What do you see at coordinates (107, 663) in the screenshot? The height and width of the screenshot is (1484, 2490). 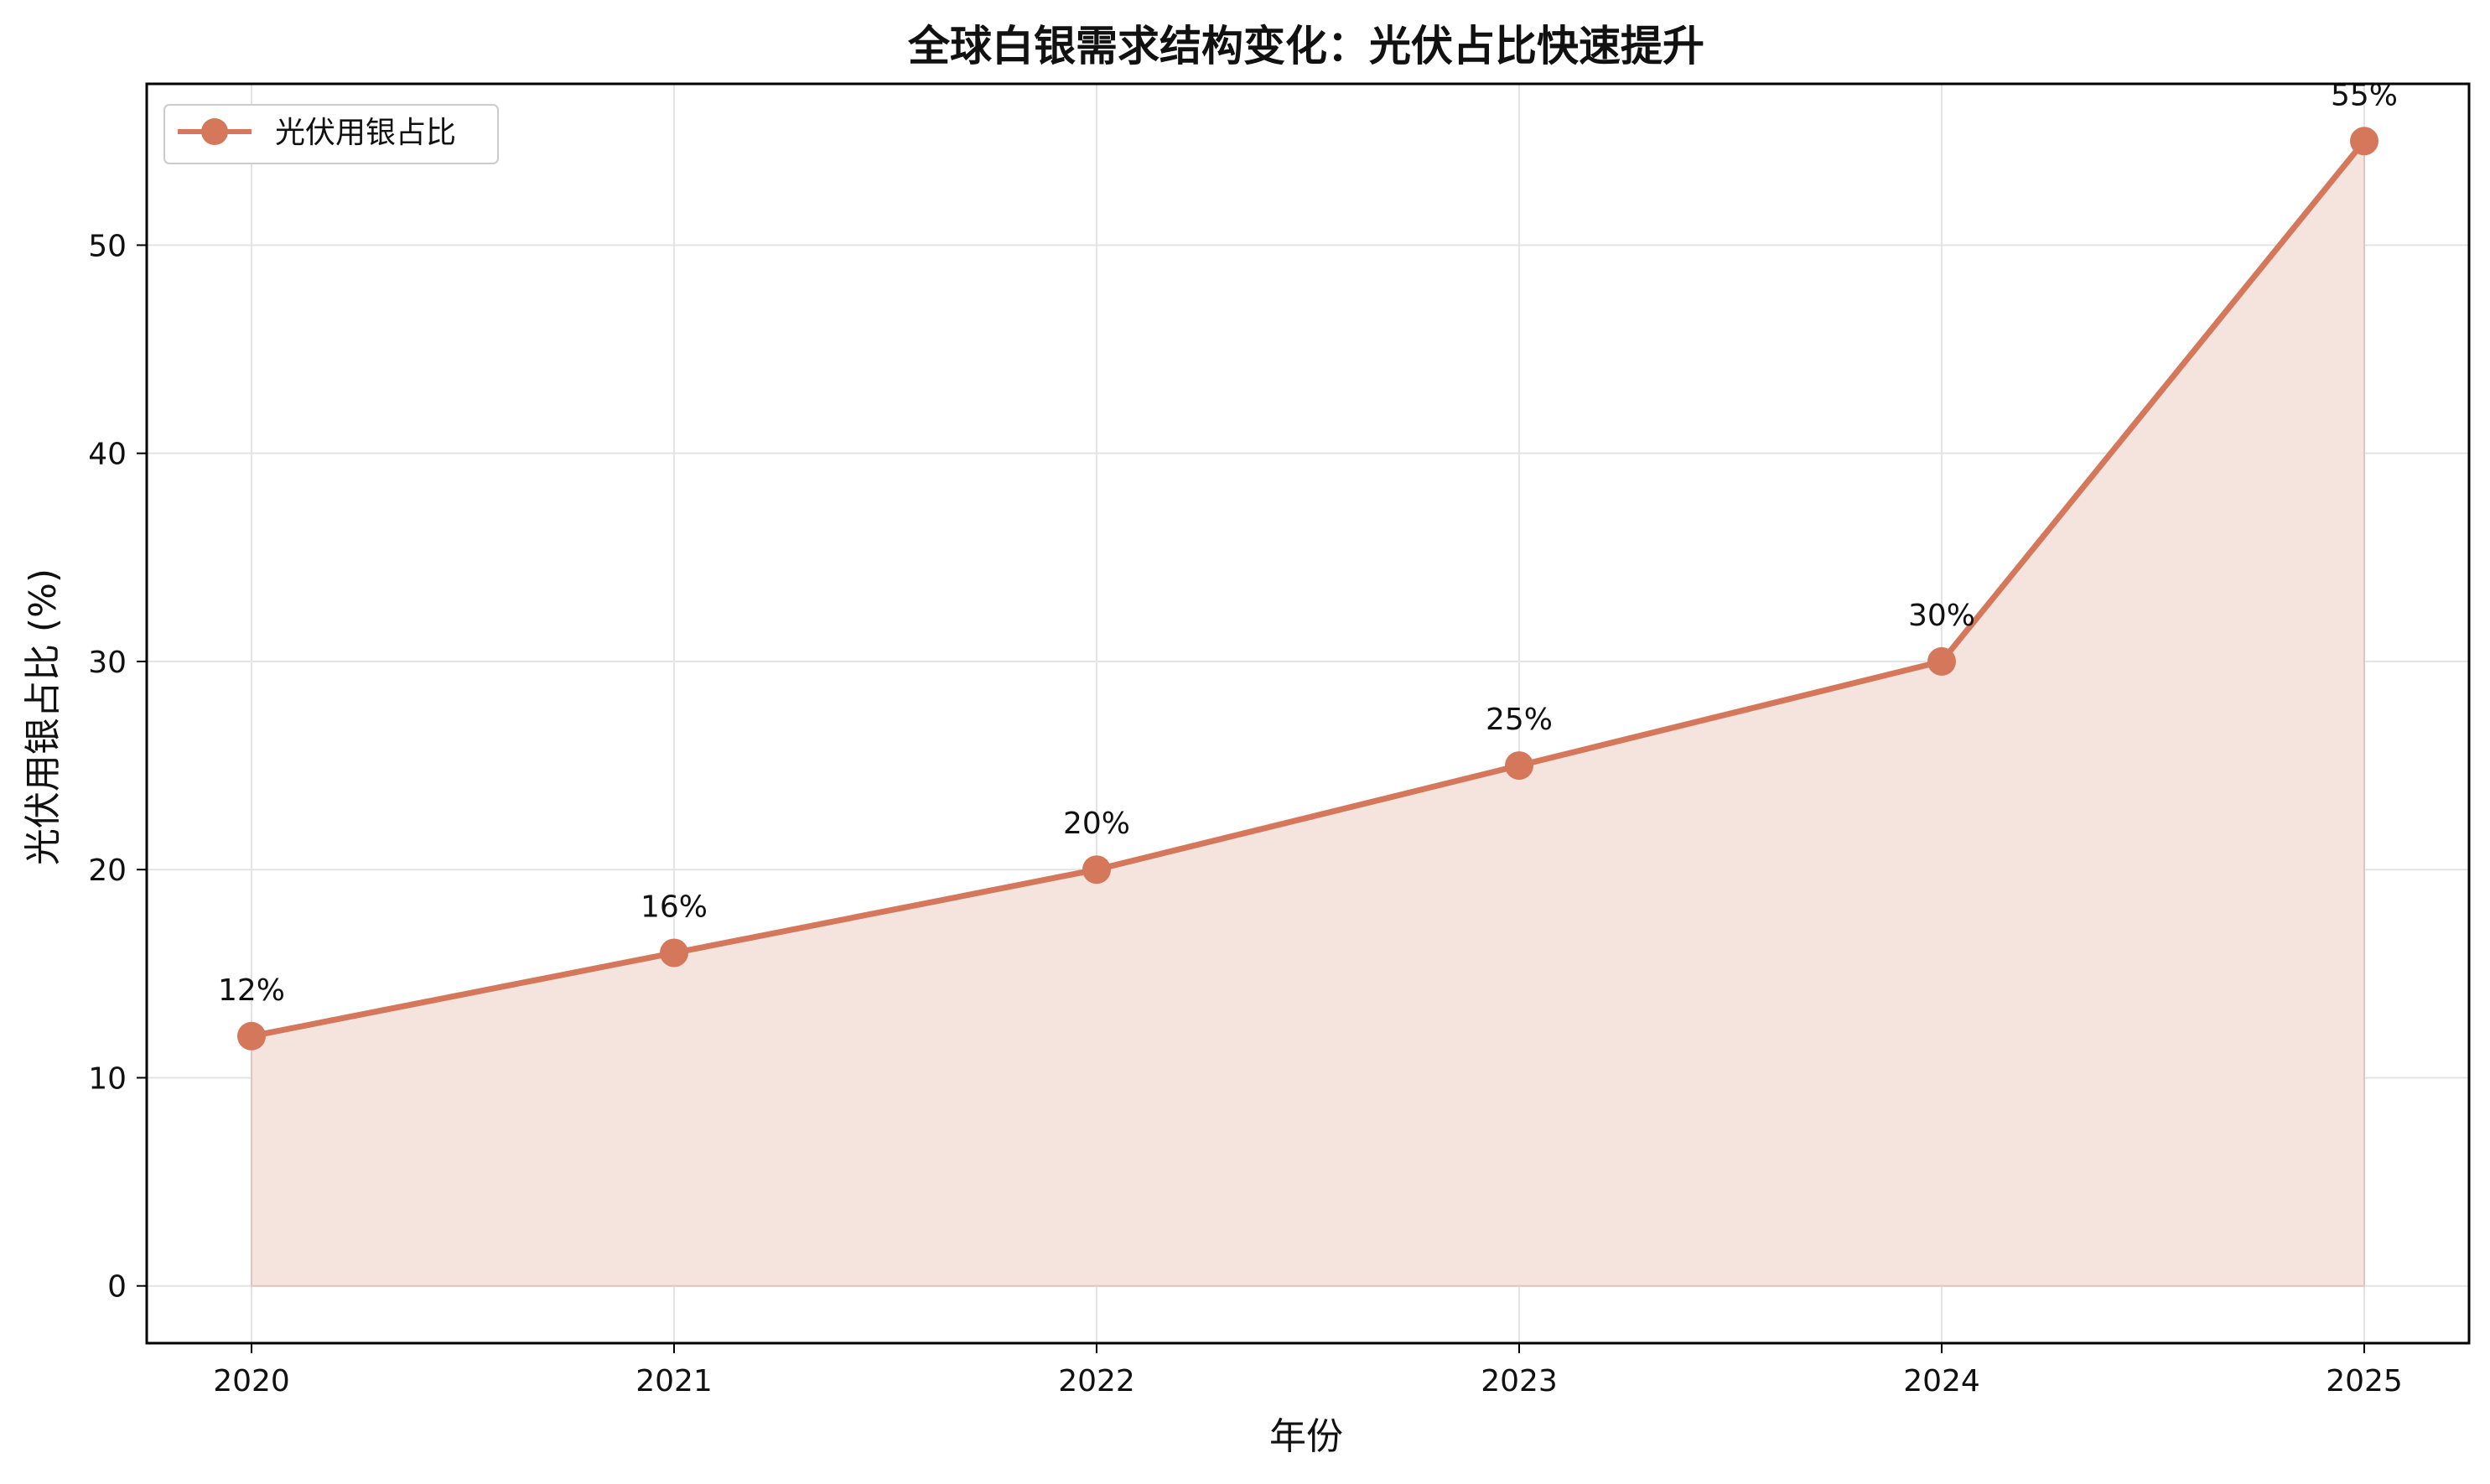 I see `y-tick-label: 30` at bounding box center [107, 663].